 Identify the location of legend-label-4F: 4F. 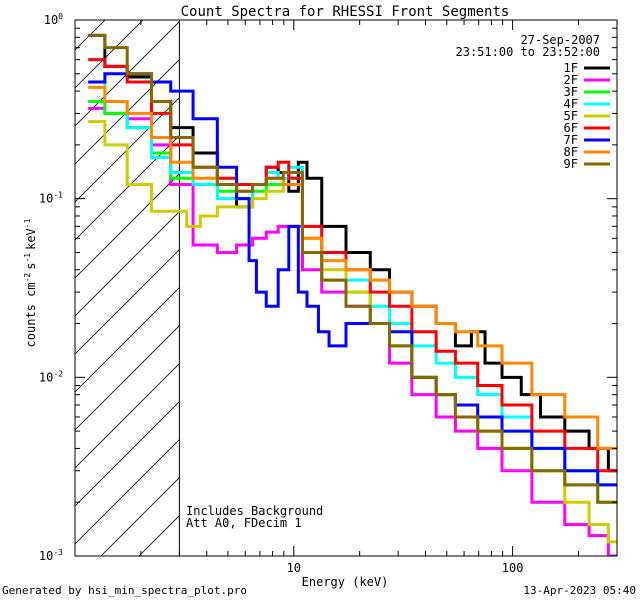
(571, 104).